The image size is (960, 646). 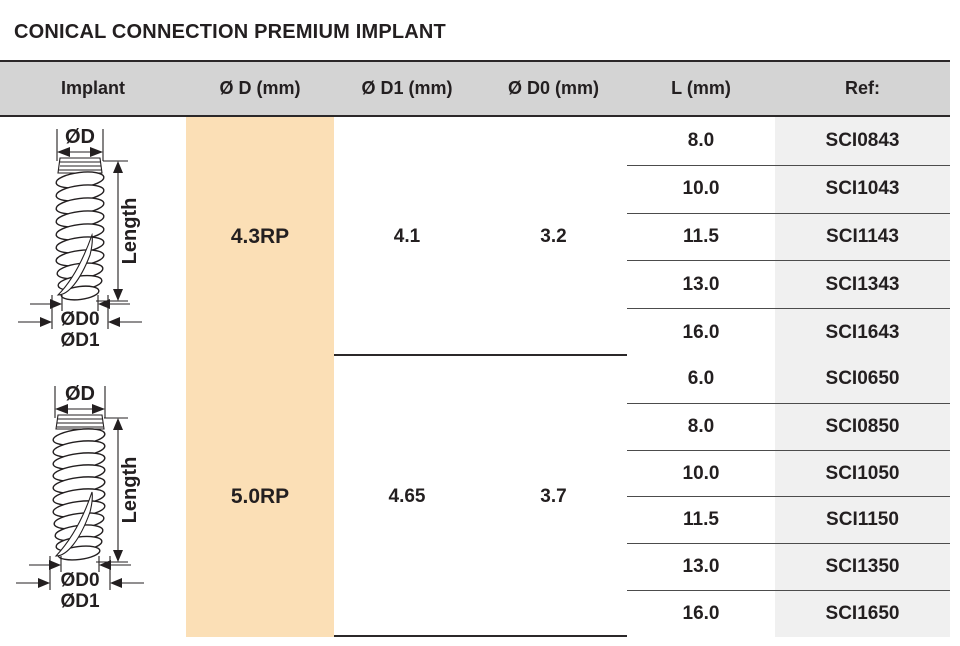 What do you see at coordinates (862, 567) in the screenshot?
I see `ref-cell: SCI1350` at bounding box center [862, 567].